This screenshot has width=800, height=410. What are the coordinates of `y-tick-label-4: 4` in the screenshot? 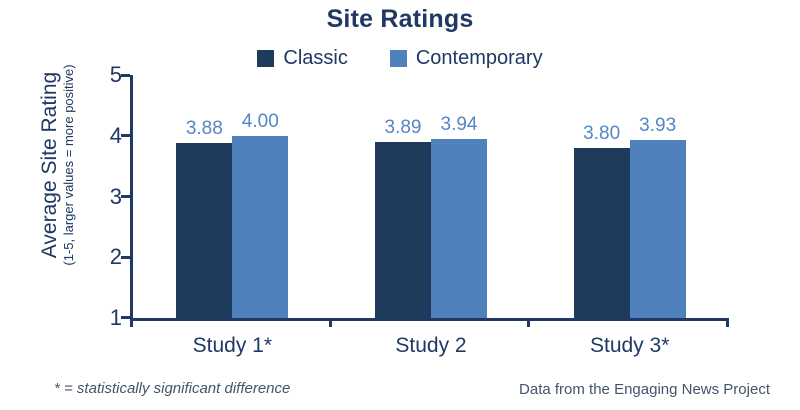 It's located at (115, 135).